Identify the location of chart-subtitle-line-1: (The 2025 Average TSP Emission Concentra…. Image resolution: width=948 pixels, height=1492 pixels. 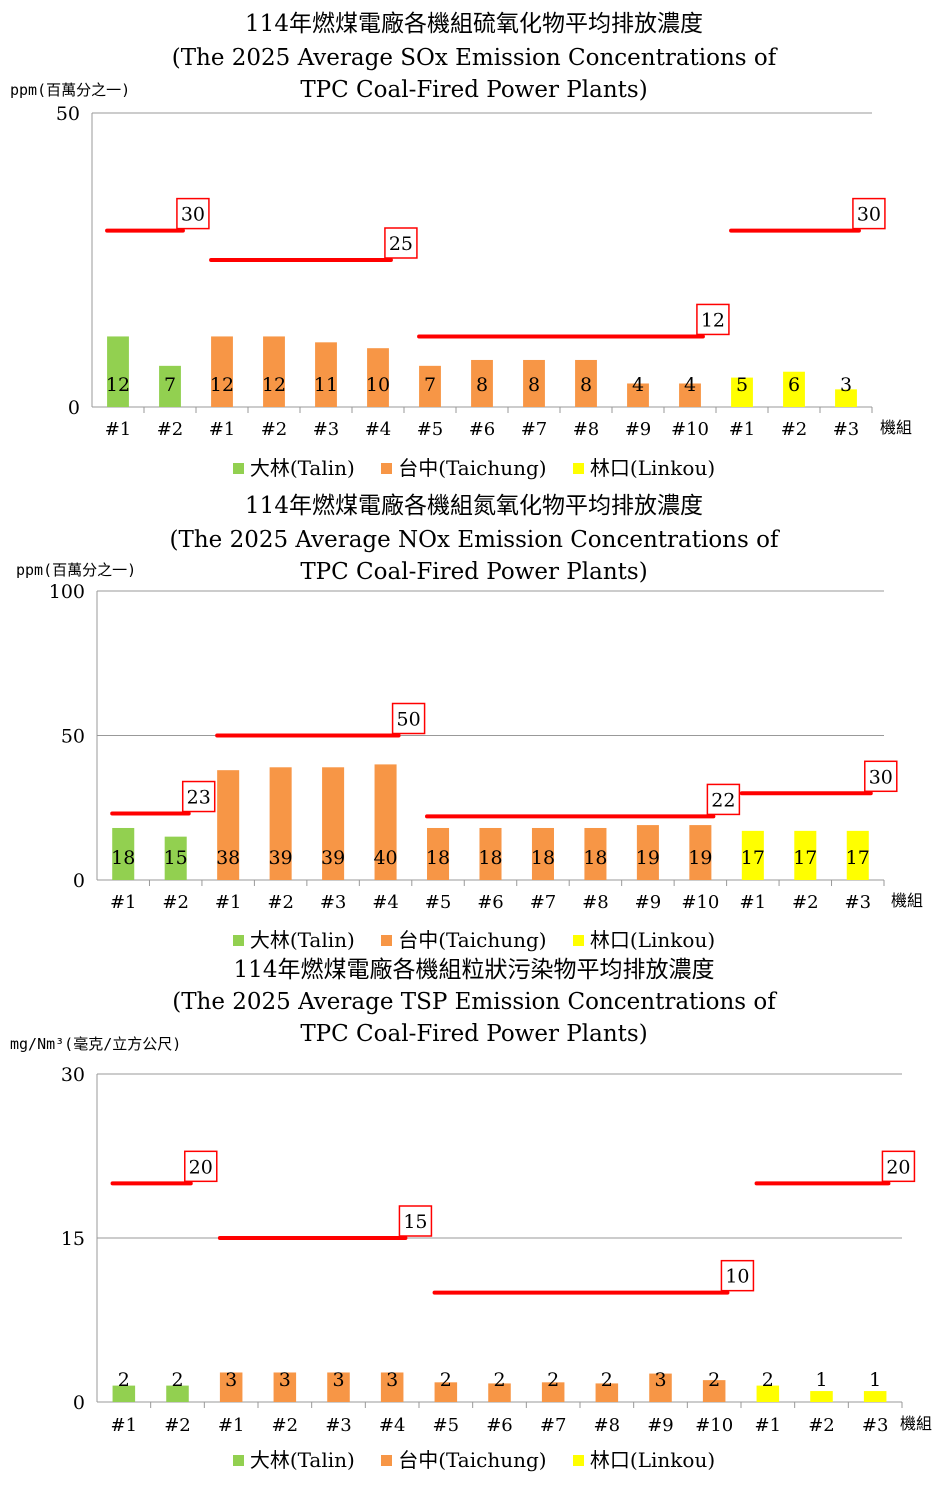
(474, 1002).